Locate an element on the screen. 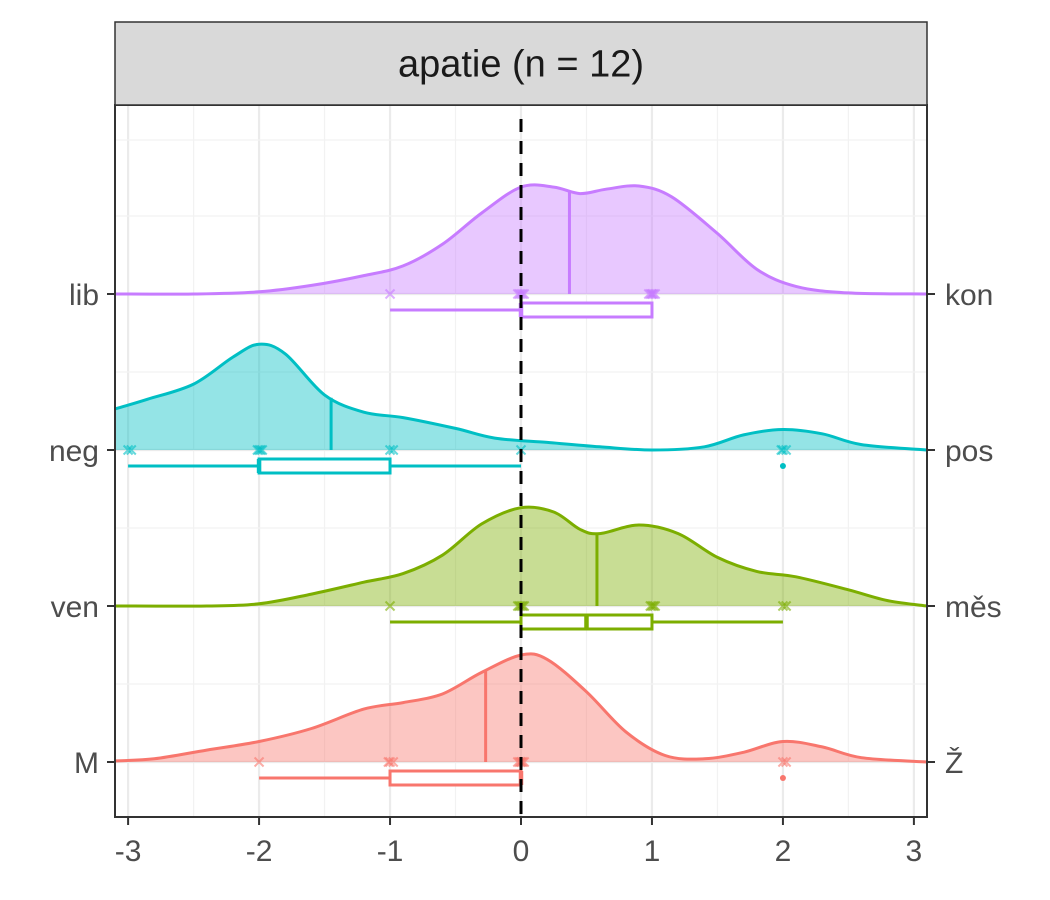  facet-strip-background is located at coordinates (521, 63).